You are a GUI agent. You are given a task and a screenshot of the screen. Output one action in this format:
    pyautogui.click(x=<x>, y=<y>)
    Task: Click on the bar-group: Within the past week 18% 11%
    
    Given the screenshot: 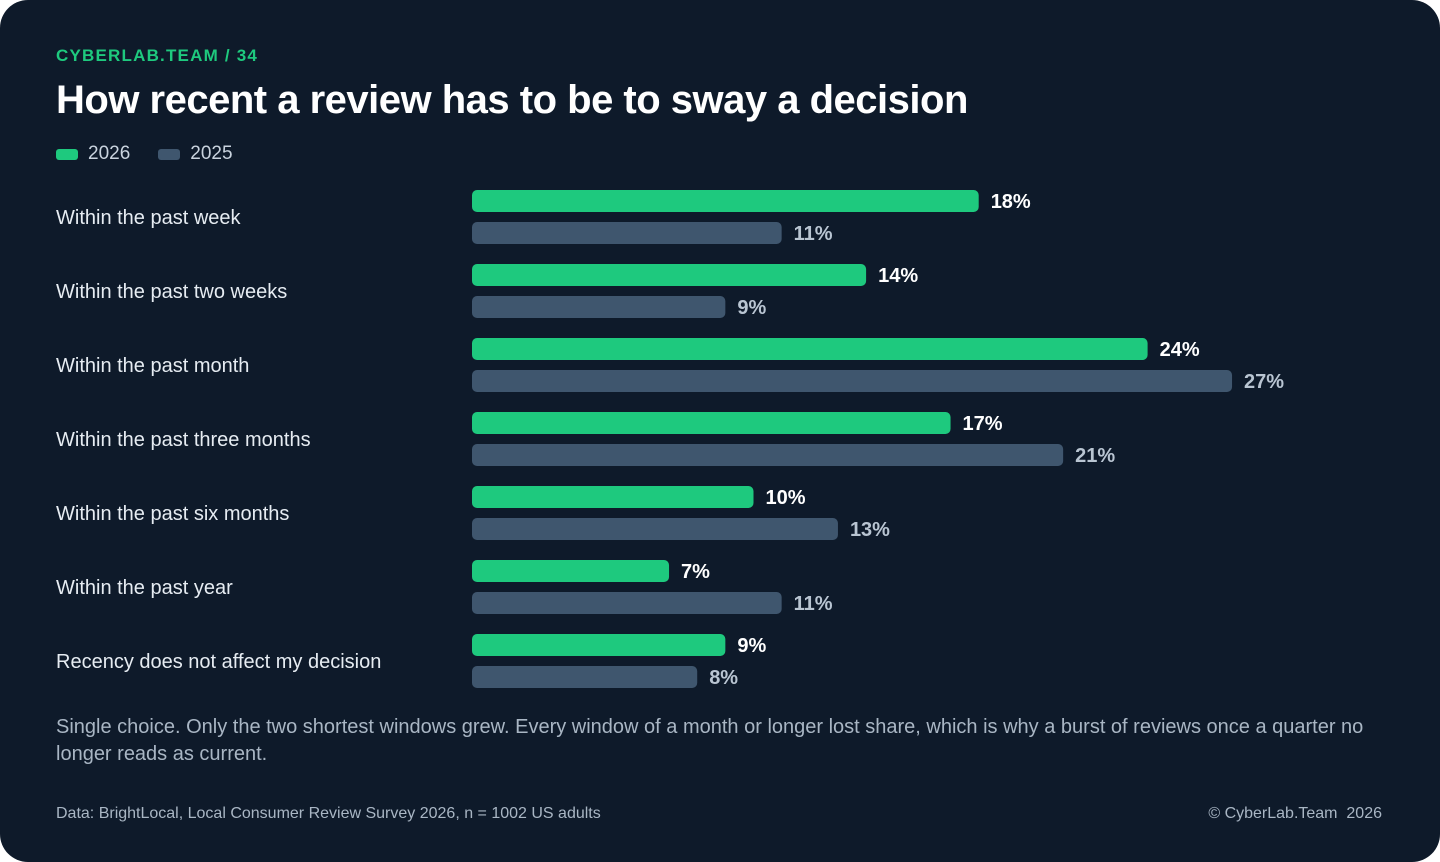 What is the action you would take?
    pyautogui.click(x=543, y=217)
    